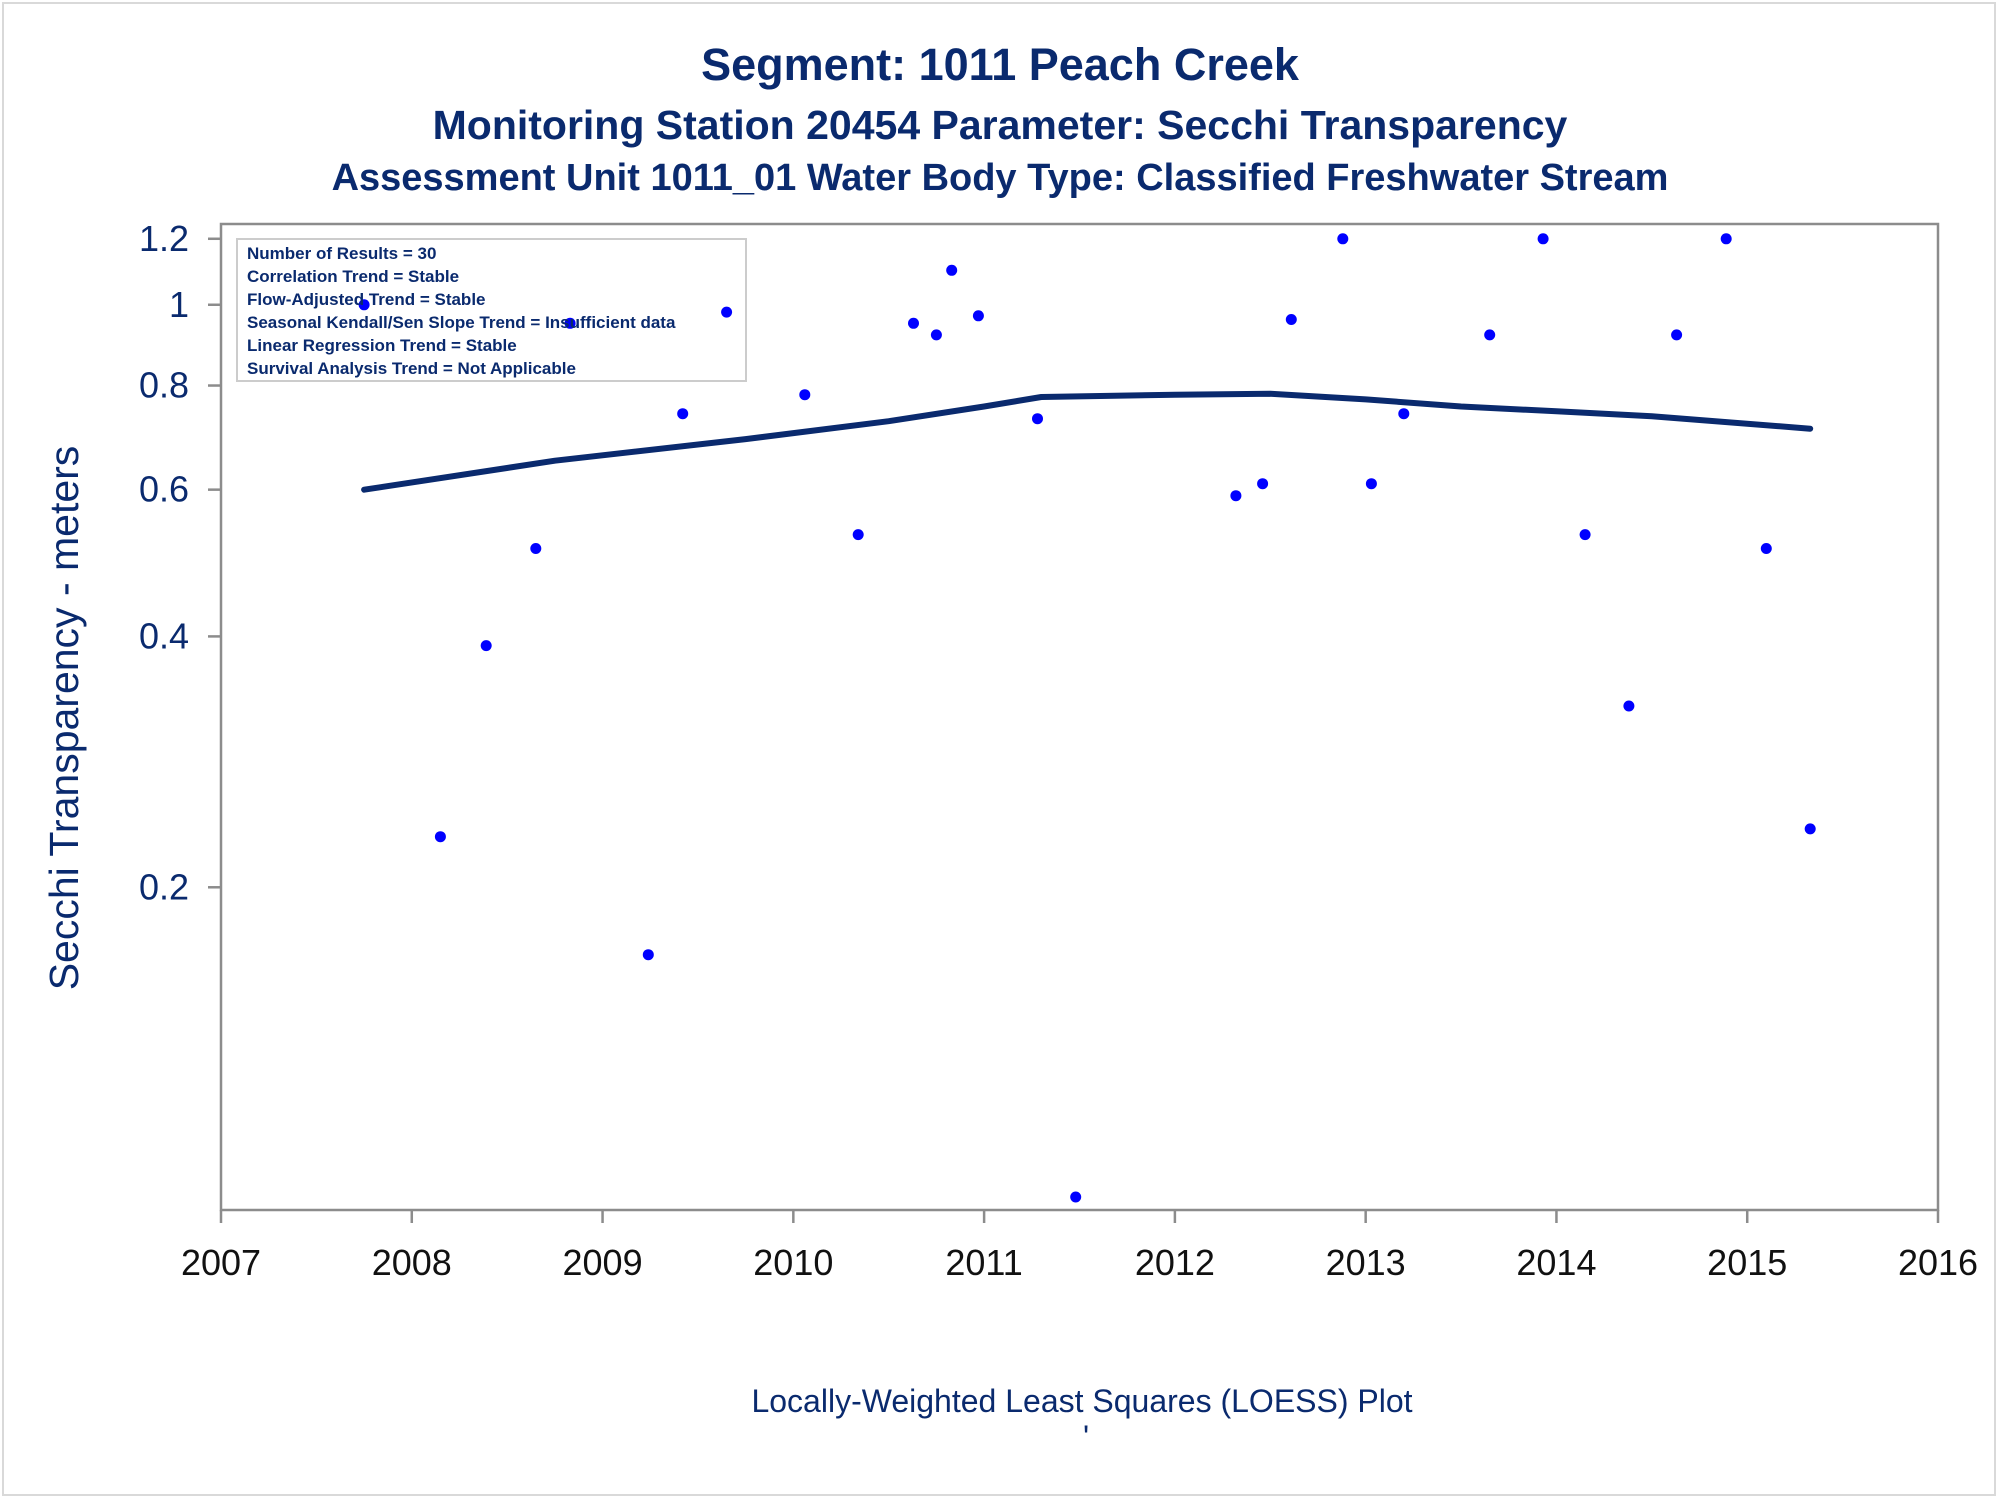 The image size is (2000, 1500). What do you see at coordinates (1747, 1262) in the screenshot?
I see `x-tick-label: 2015` at bounding box center [1747, 1262].